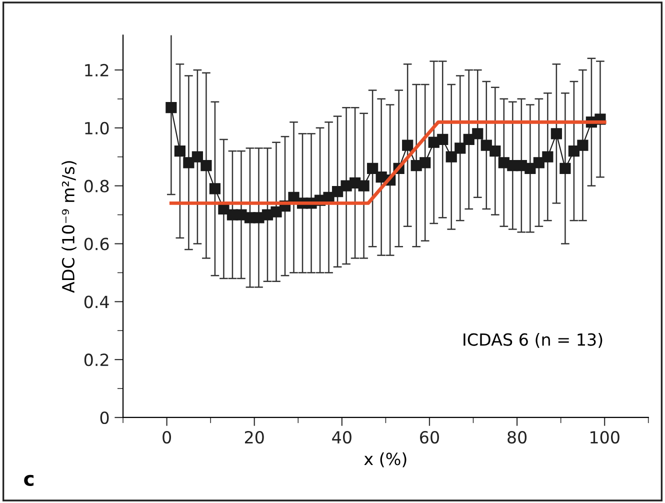  Describe the element at coordinates (96, 244) in the screenshot. I see `y-tick-label: 0.6` at that location.